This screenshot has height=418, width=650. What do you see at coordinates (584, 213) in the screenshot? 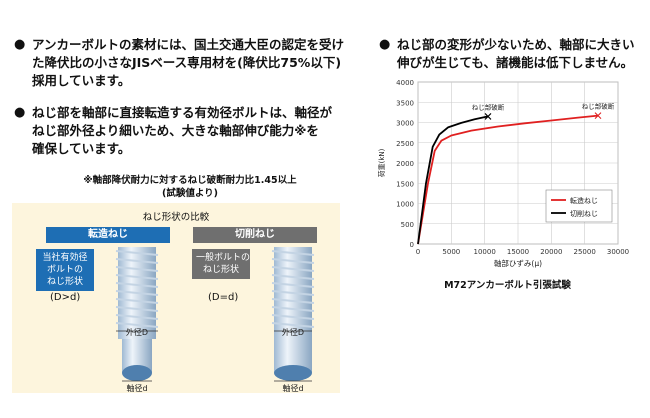
I see `legend-entry: 切削ねじ` at bounding box center [584, 213].